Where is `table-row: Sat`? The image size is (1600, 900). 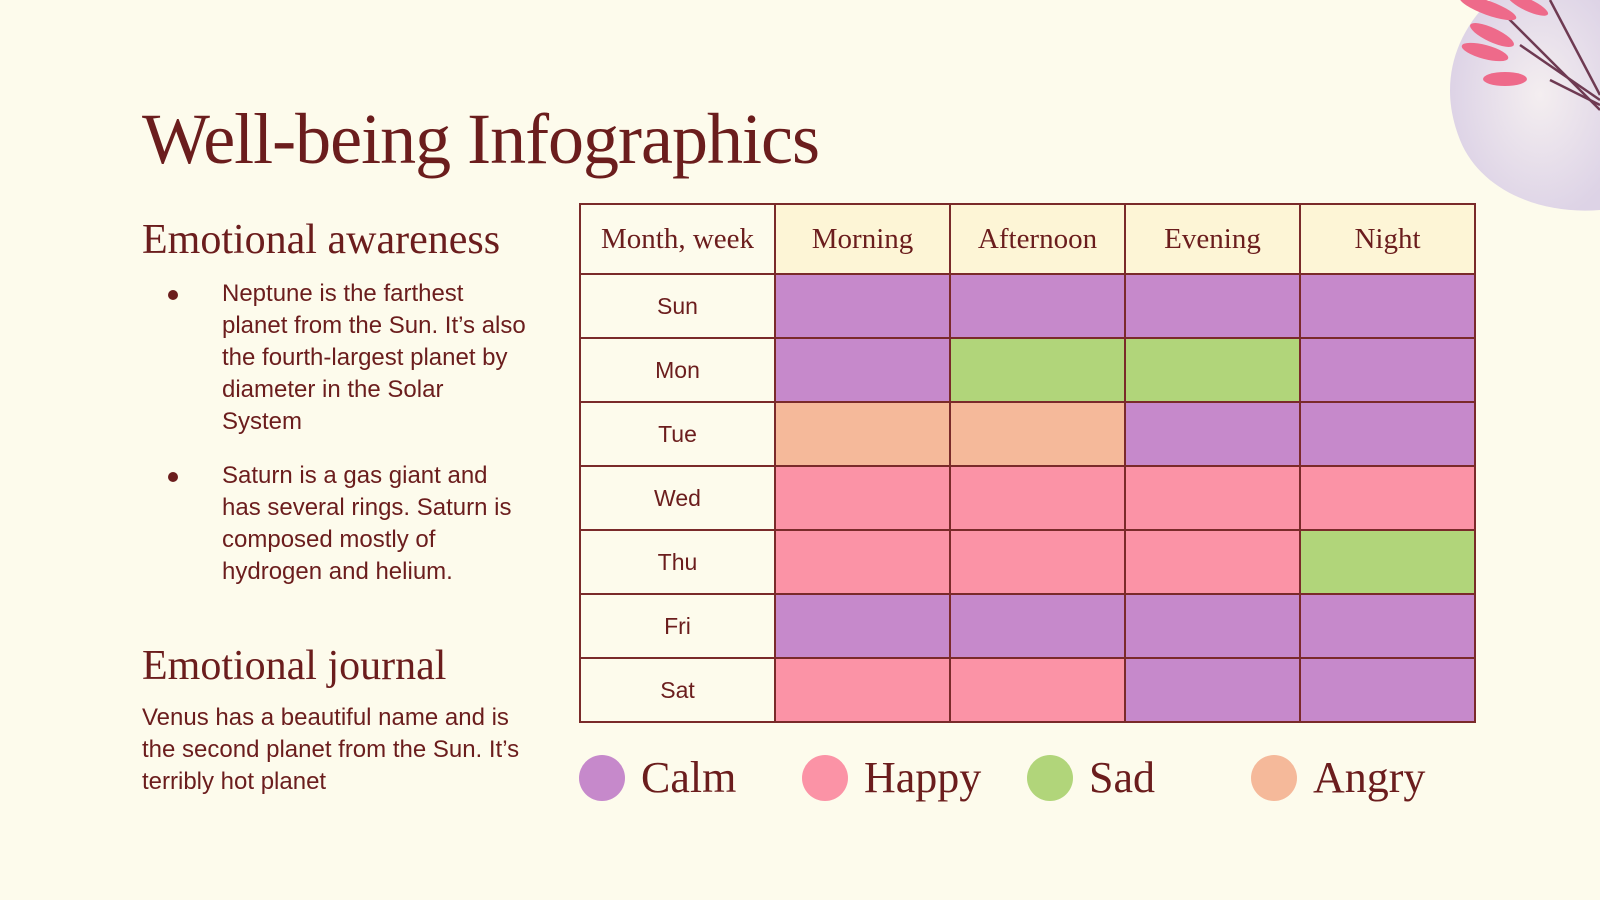
table-row: Sat is located at coordinates (1027, 690).